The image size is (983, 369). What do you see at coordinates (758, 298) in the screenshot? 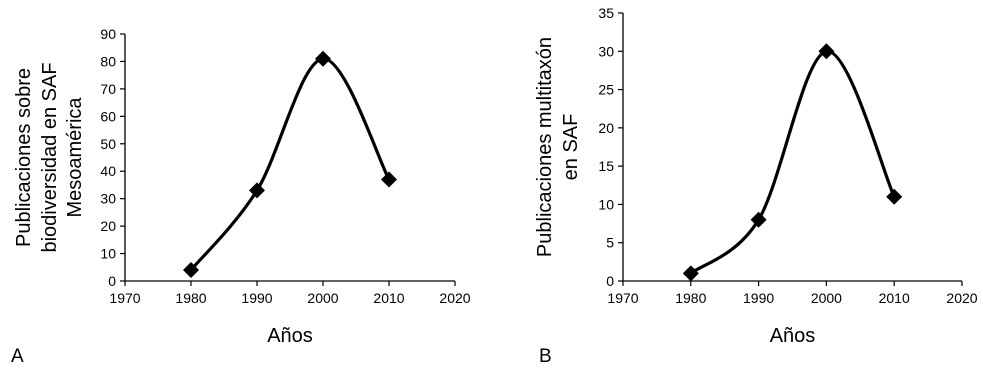
I see `panel-b-x-tick-label: 1990` at bounding box center [758, 298].